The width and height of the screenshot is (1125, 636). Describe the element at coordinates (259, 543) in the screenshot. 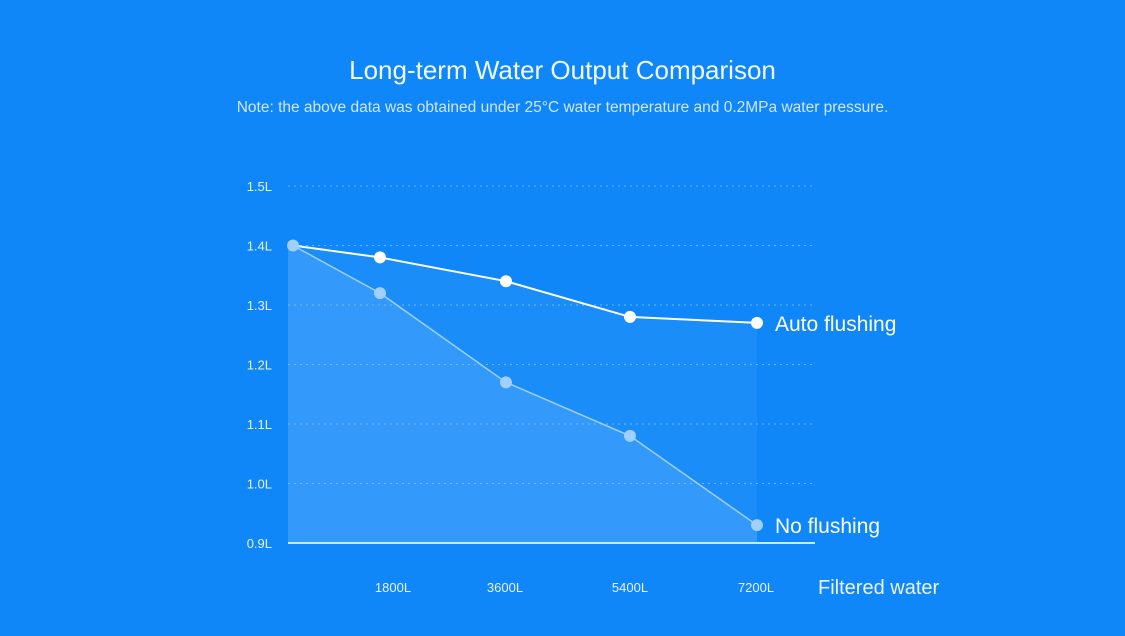

I see `y-tick-label: 0.9L` at that location.